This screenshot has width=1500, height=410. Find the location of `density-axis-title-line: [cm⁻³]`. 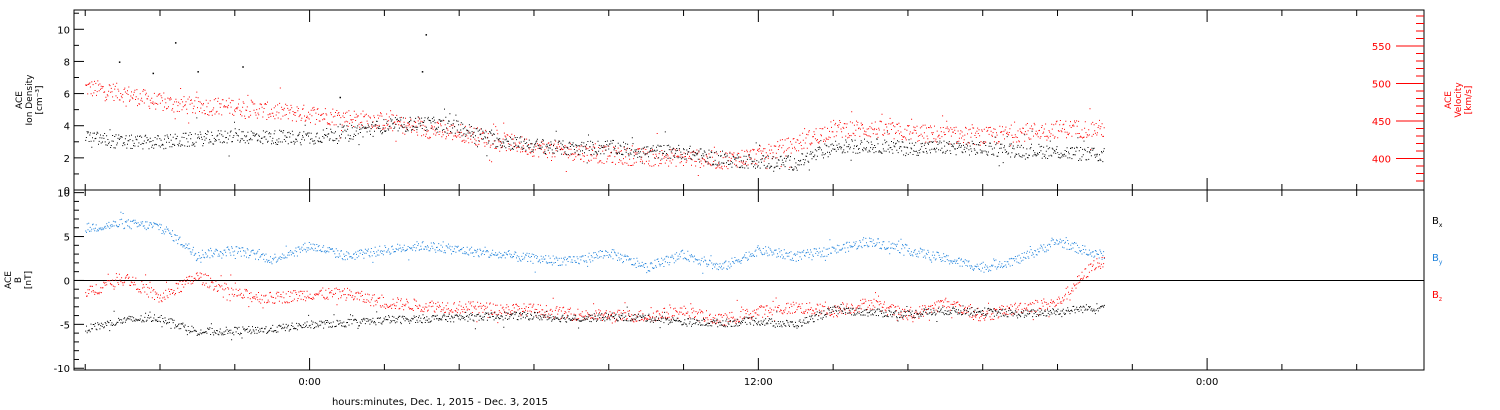

density-axis-title-line: [cm⁻³] is located at coordinates (40, 99).